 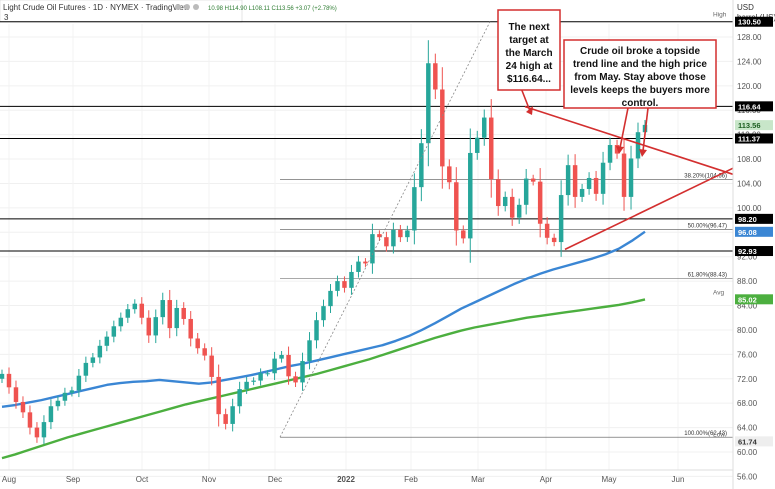 What do you see at coordinates (649, 209) in the screenshot?
I see `lower-trendline` at bounding box center [649, 209].